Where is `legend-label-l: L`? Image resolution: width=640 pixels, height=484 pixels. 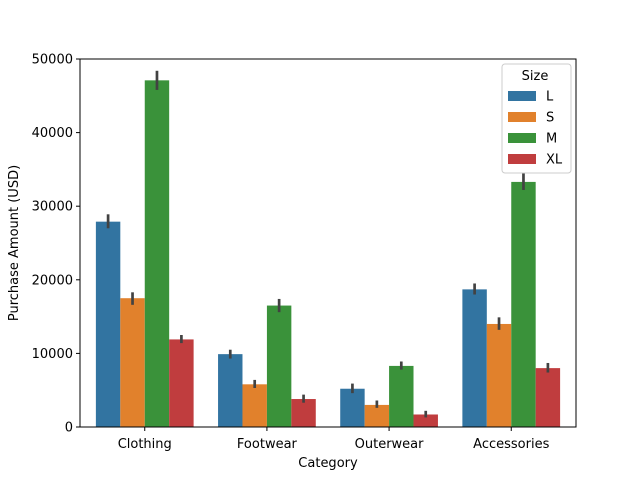
legend-label-l: L is located at coordinates (550, 97).